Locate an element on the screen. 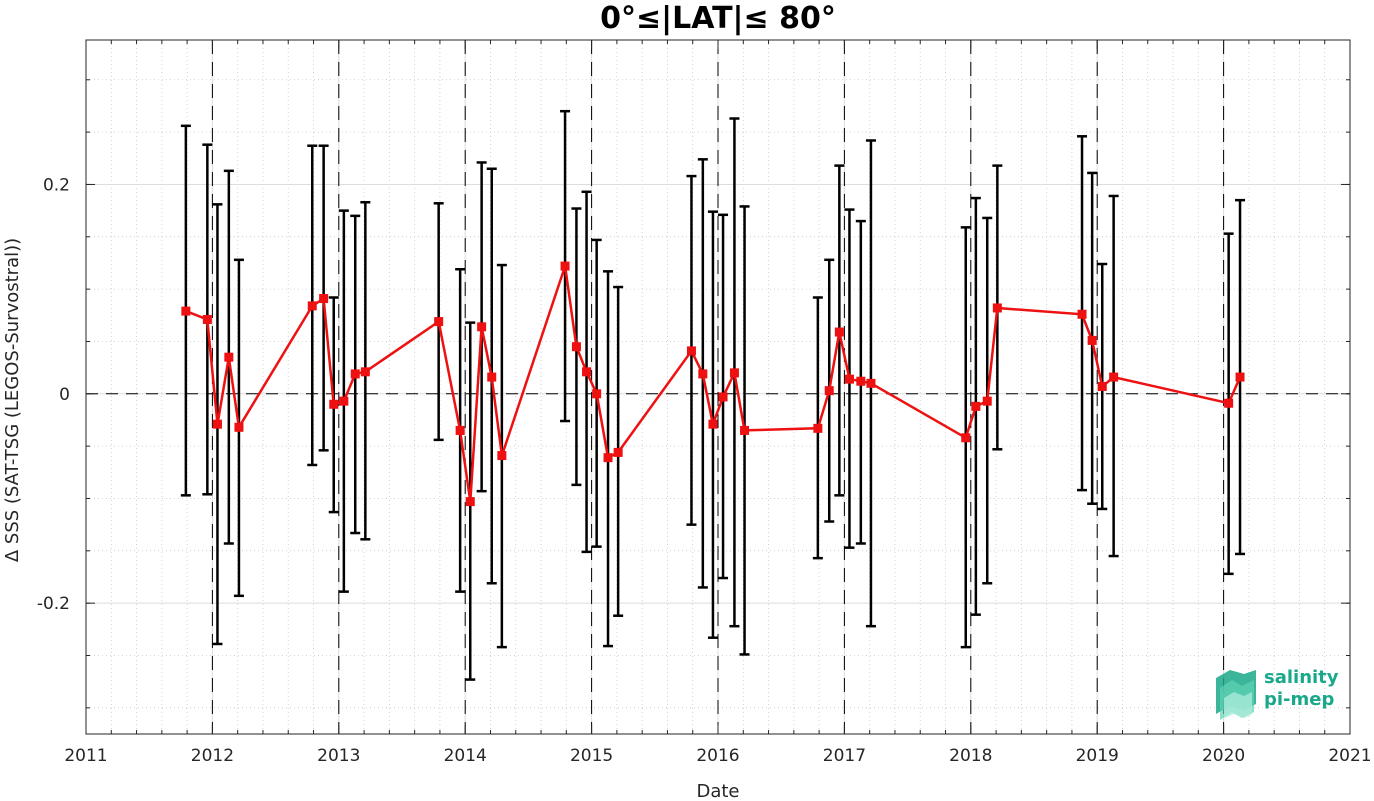  logo-wave-icon is located at coordinates (1236, 695).